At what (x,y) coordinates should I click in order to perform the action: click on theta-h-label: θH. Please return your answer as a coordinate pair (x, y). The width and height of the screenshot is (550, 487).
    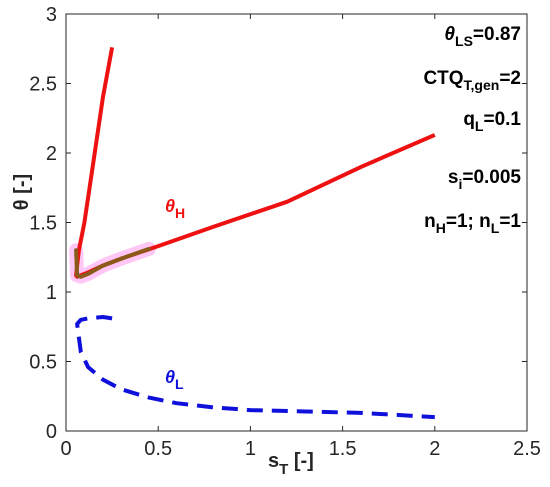
    Looking at the image, I should click on (175, 208).